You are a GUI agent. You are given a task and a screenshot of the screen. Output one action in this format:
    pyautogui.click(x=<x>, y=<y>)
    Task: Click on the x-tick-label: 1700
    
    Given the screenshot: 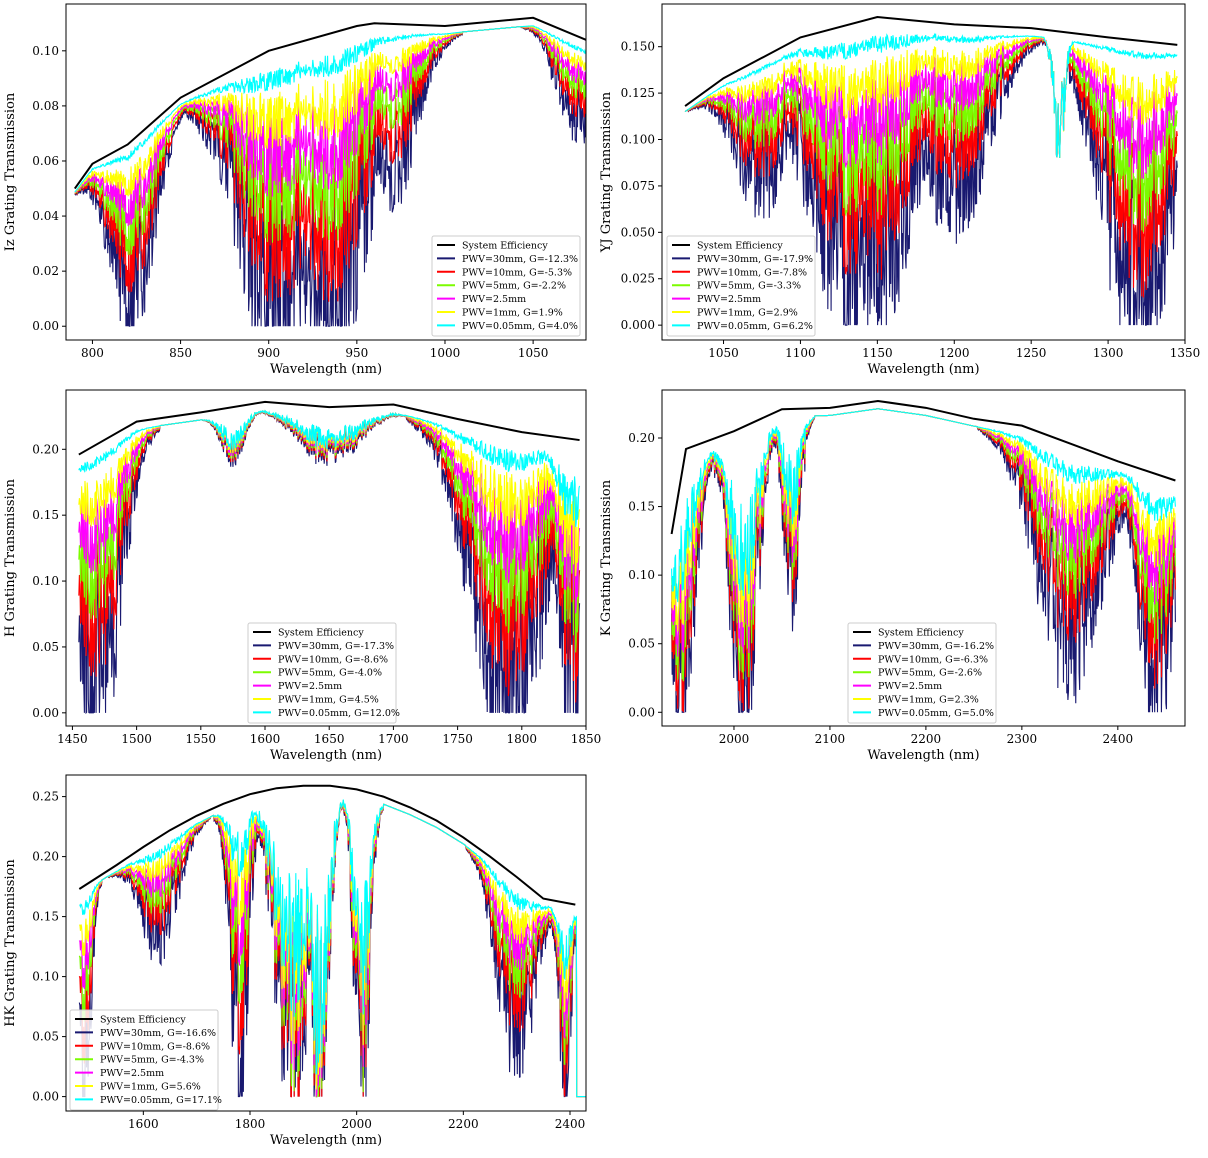 What is the action you would take?
    pyautogui.click(x=393, y=739)
    